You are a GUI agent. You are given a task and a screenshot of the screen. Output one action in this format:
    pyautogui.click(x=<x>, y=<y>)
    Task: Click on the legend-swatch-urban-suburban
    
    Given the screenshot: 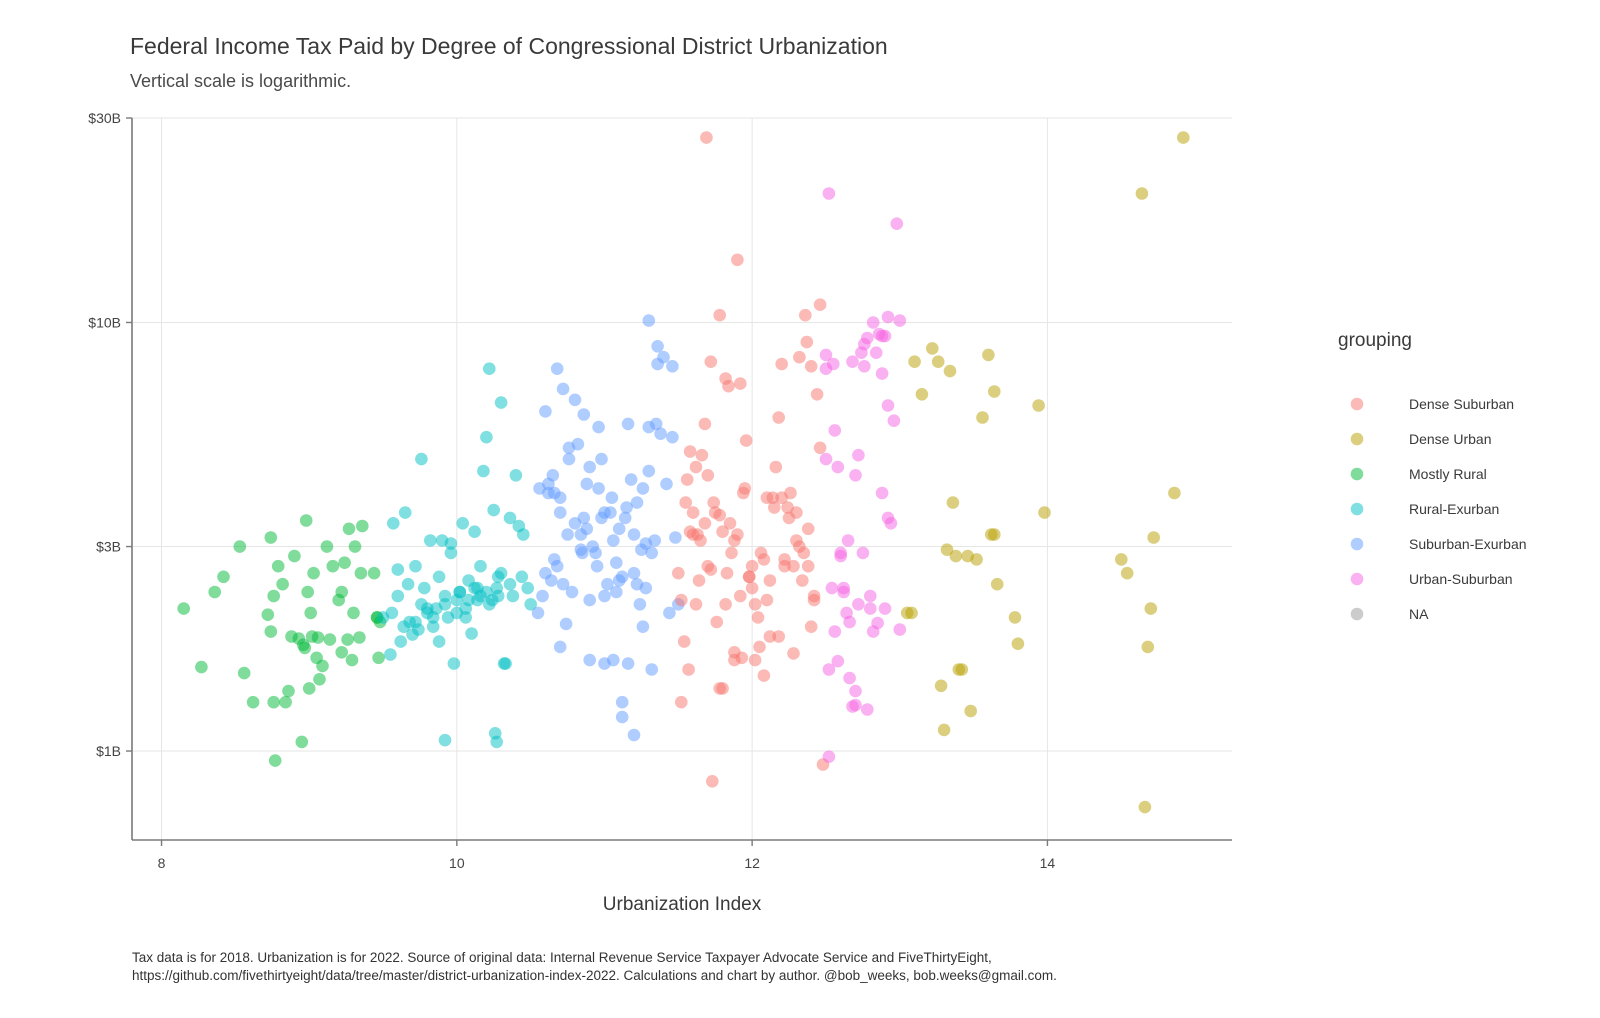 What is the action you would take?
    pyautogui.click(x=1357, y=579)
    